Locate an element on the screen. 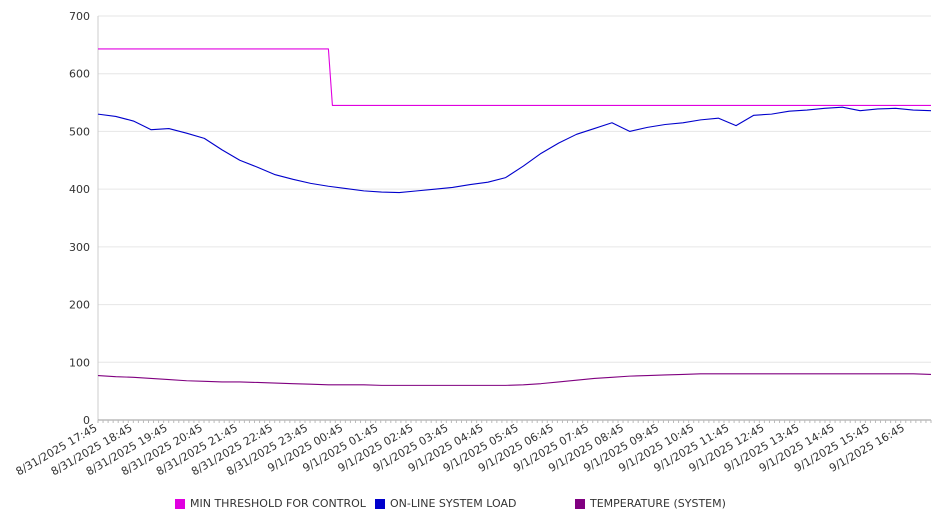 The width and height of the screenshot is (946, 526). y-tick-label-300: 300 is located at coordinates (79, 247).